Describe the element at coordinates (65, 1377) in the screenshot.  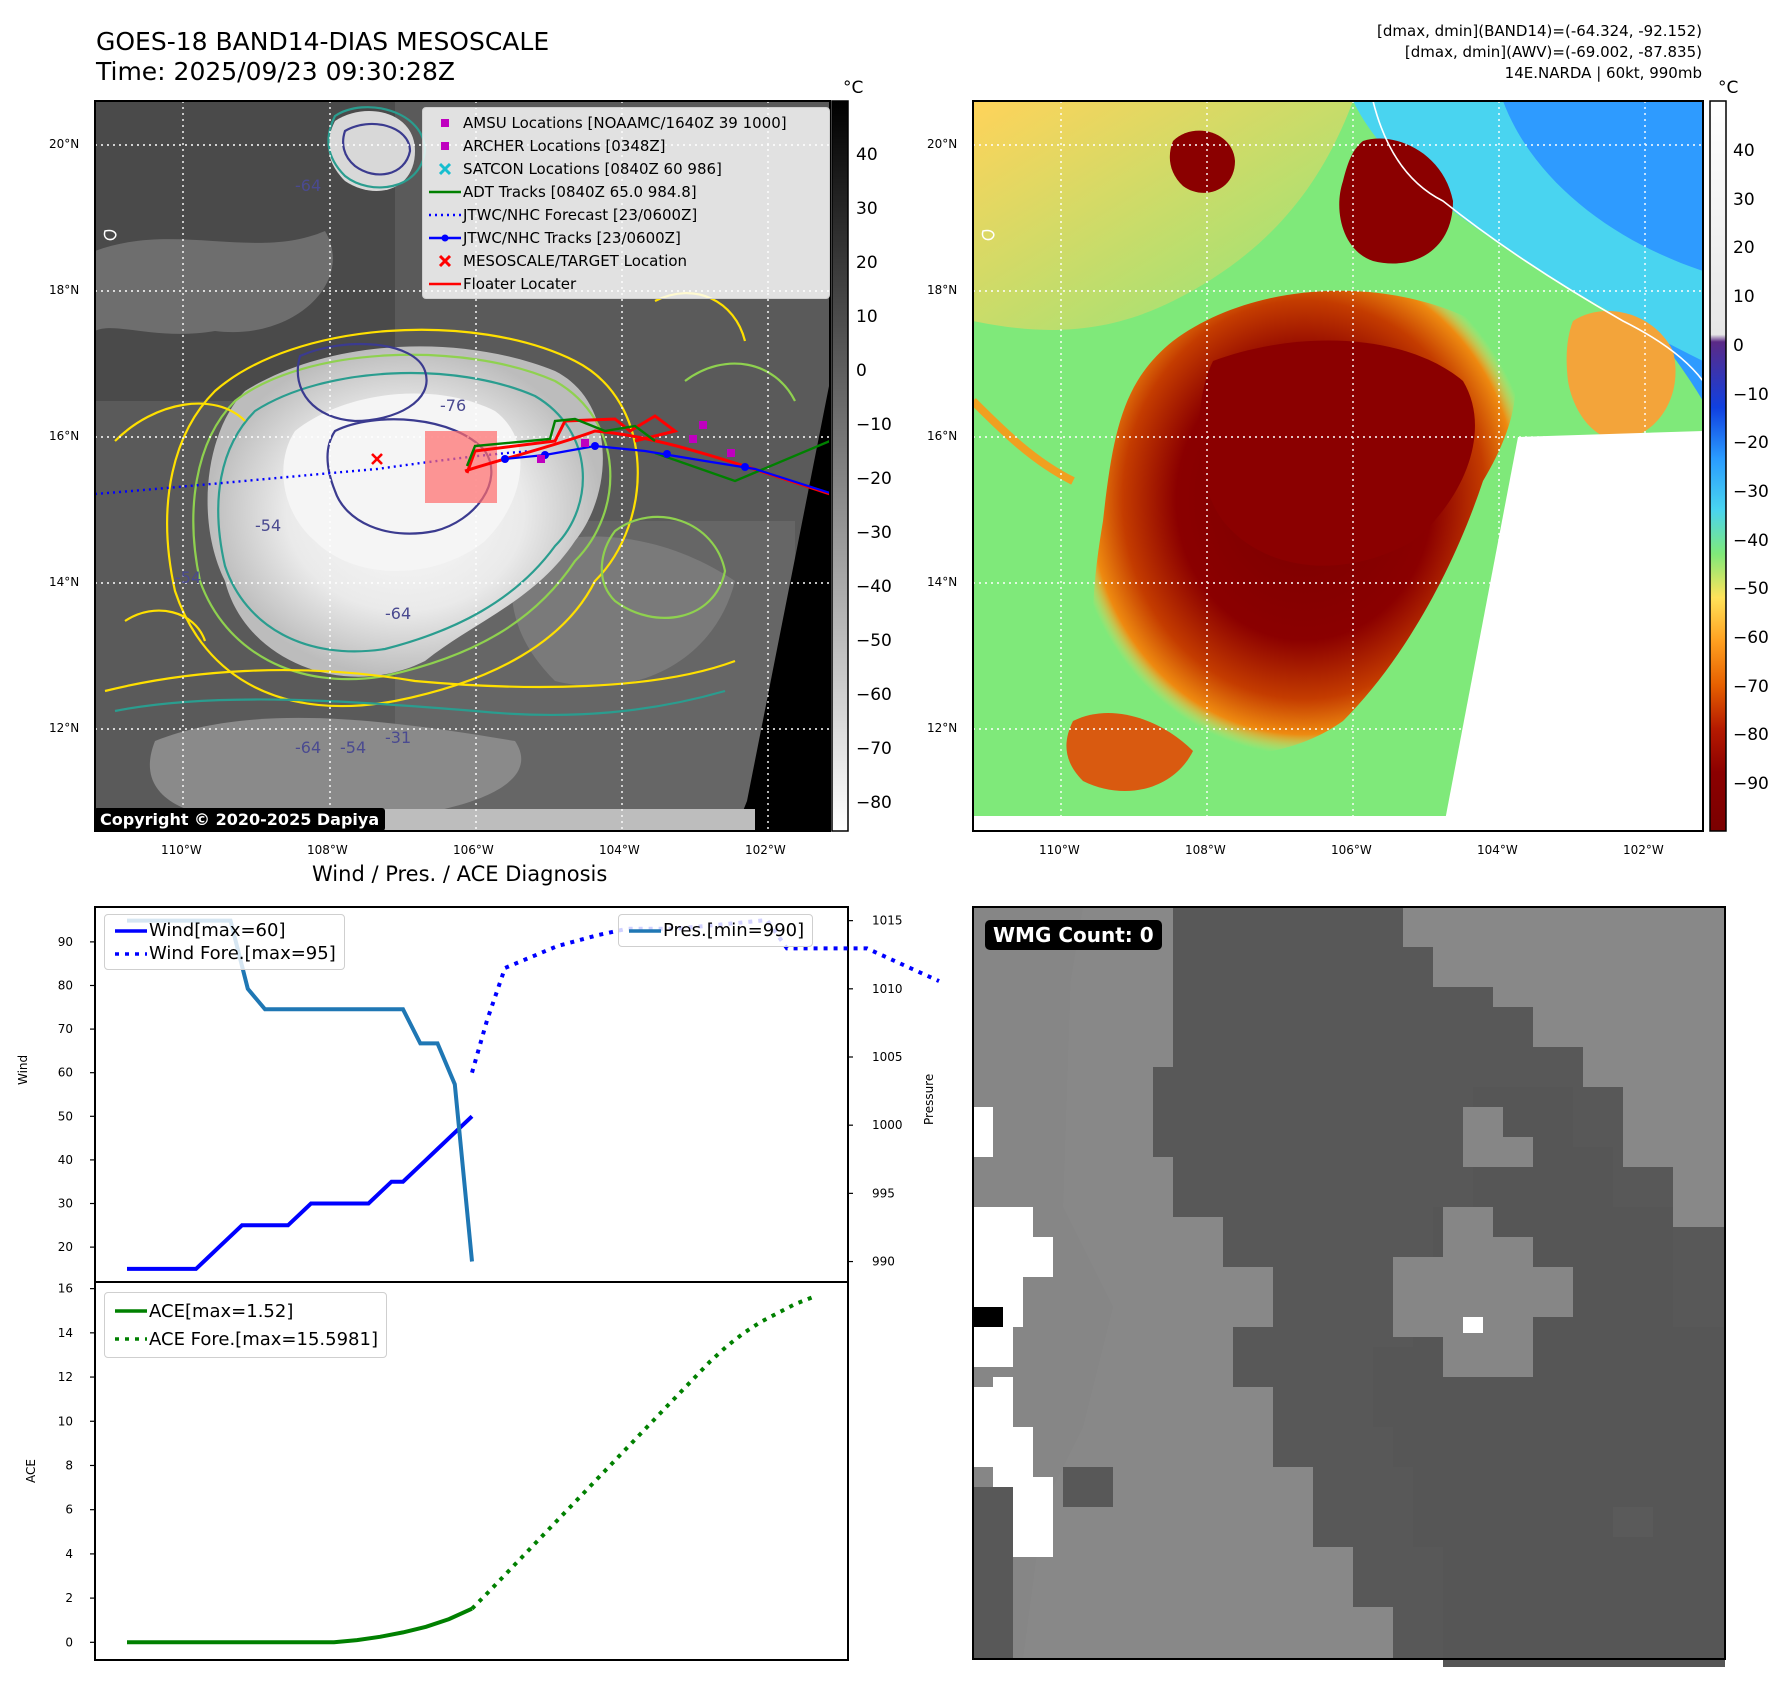
I see `ace-tick-label: 12` at that location.